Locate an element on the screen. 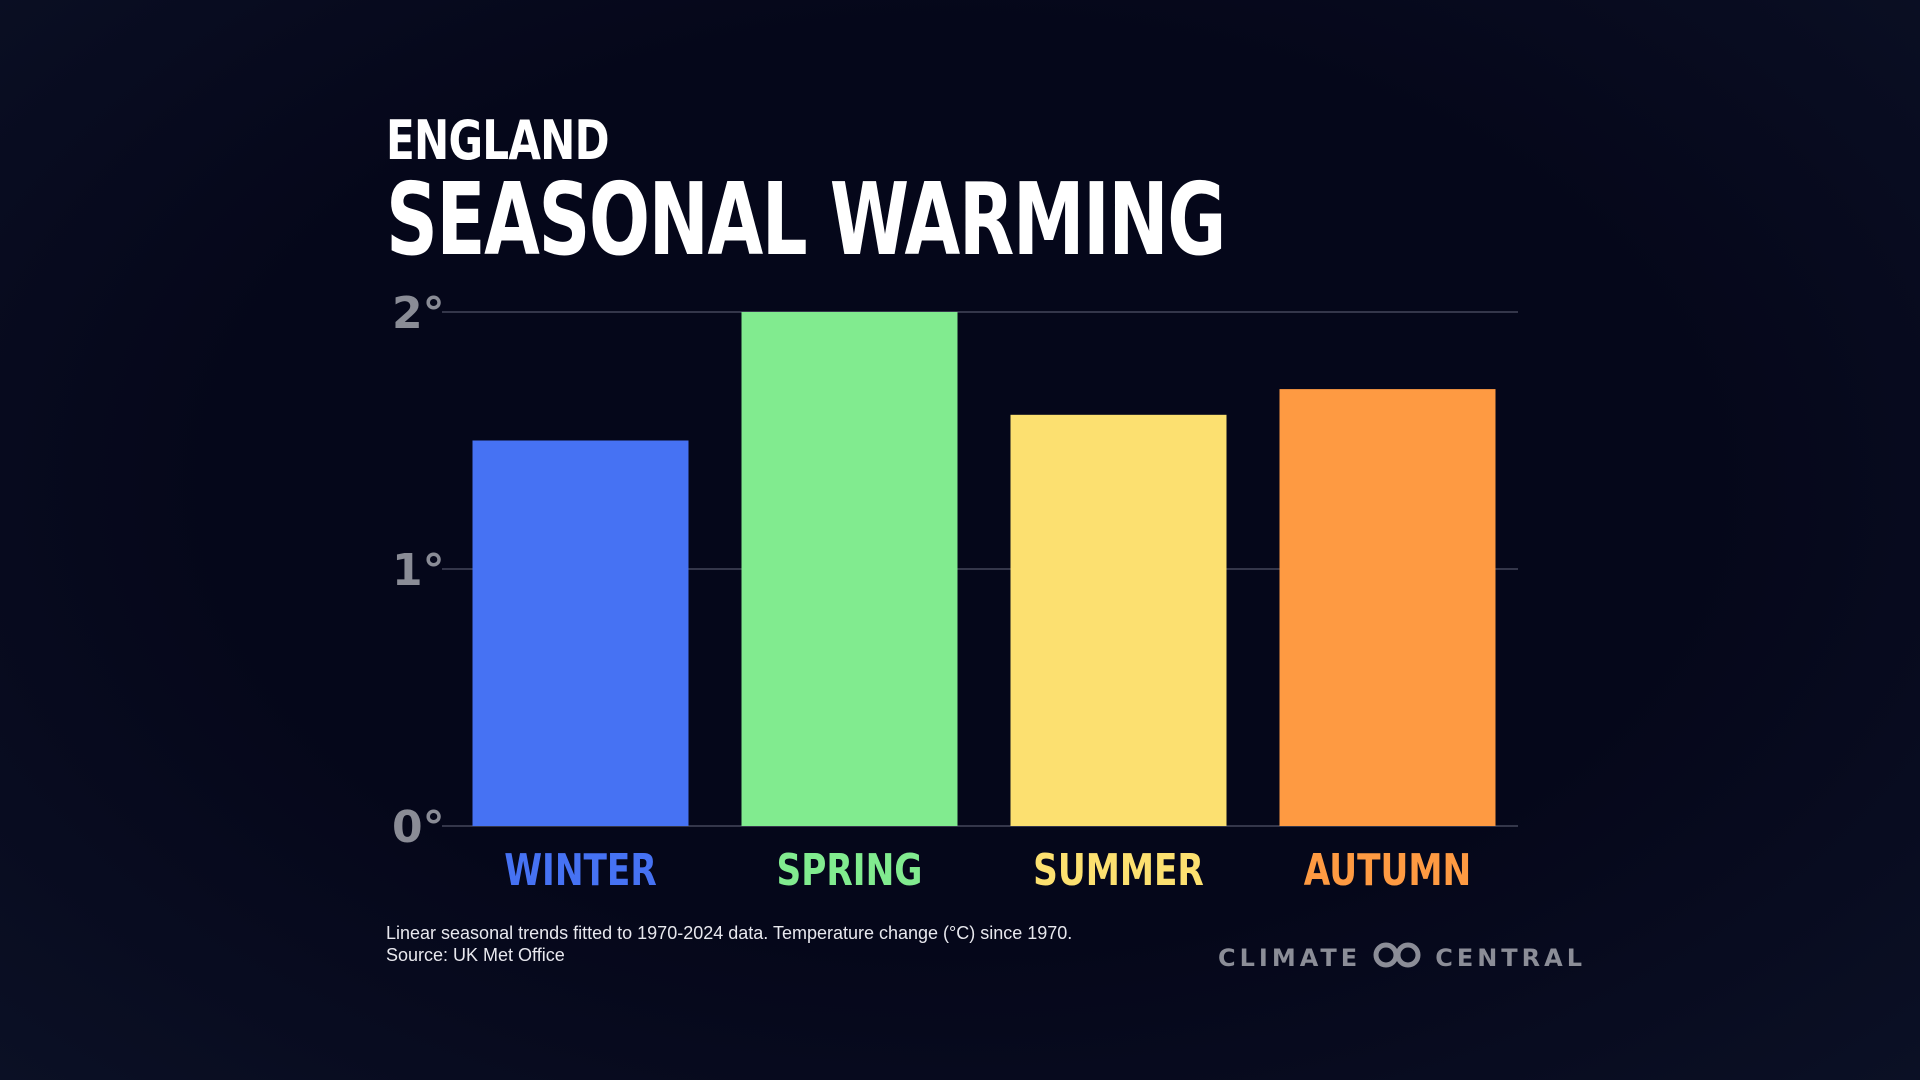  y-tick-label: 0° is located at coordinates (418, 827).